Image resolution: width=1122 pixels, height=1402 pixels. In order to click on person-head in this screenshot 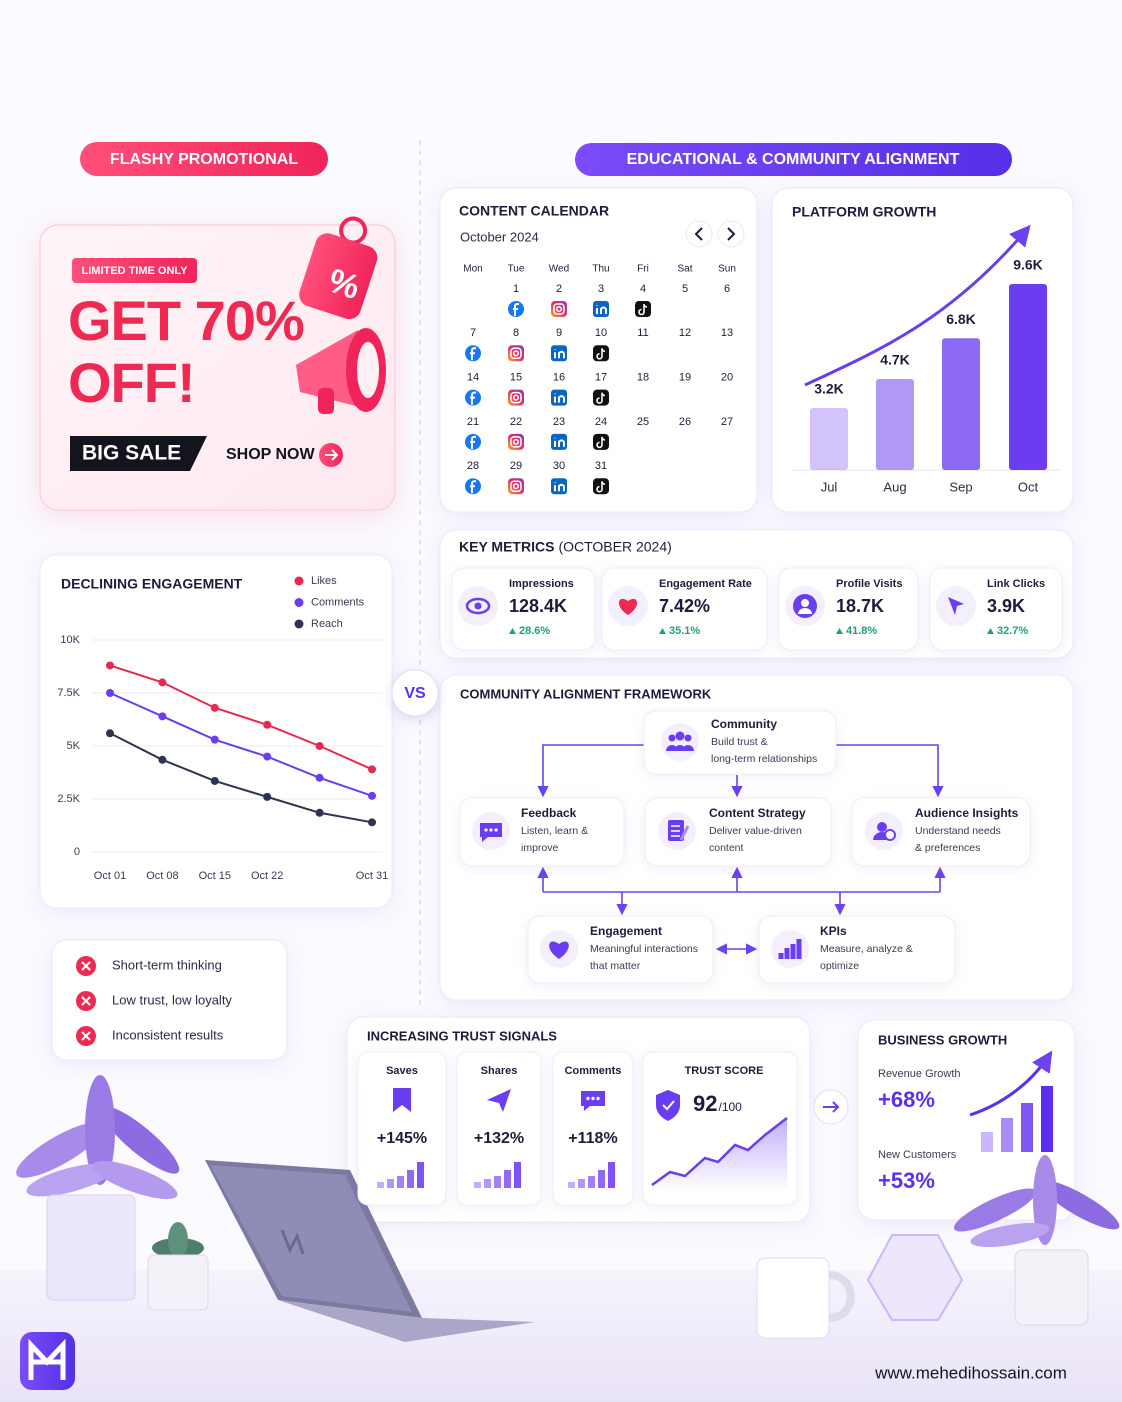, I will do `click(805, 603)`.